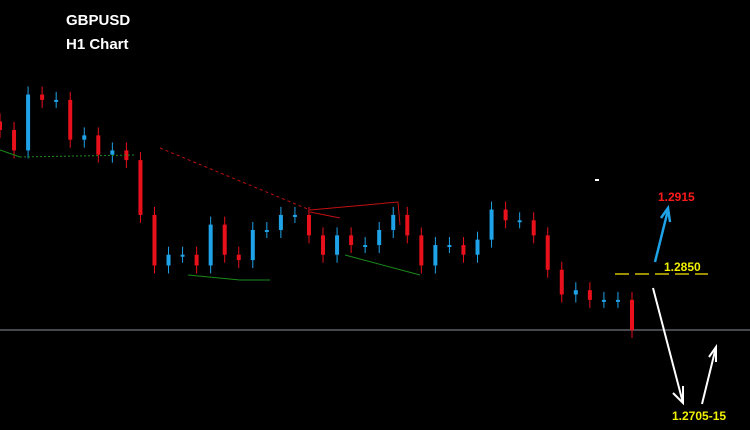 The width and height of the screenshot is (750, 430). Describe the element at coordinates (682, 267) in the screenshot. I see `pivot-label: 1.2850` at that location.